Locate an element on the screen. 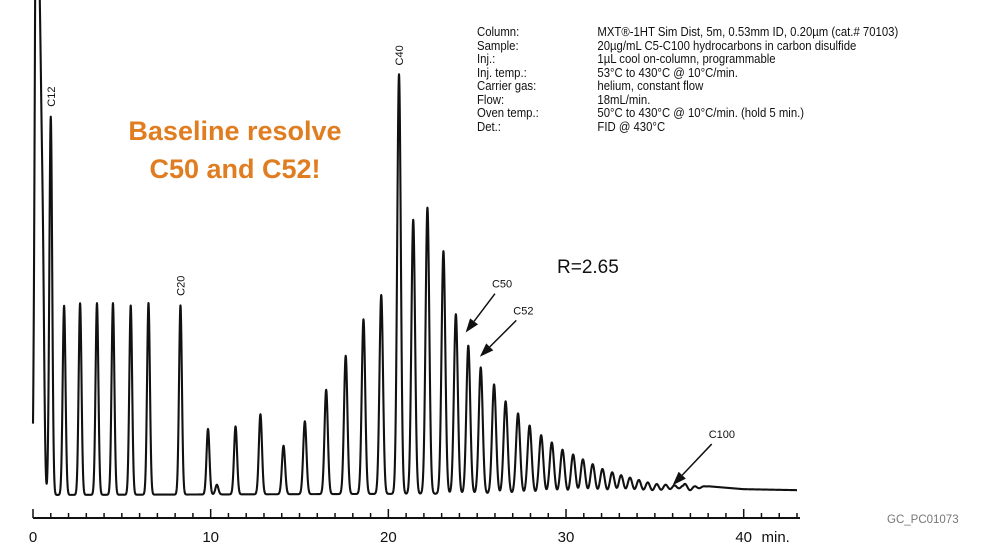  resolution-label: R=2.65 is located at coordinates (588, 267).